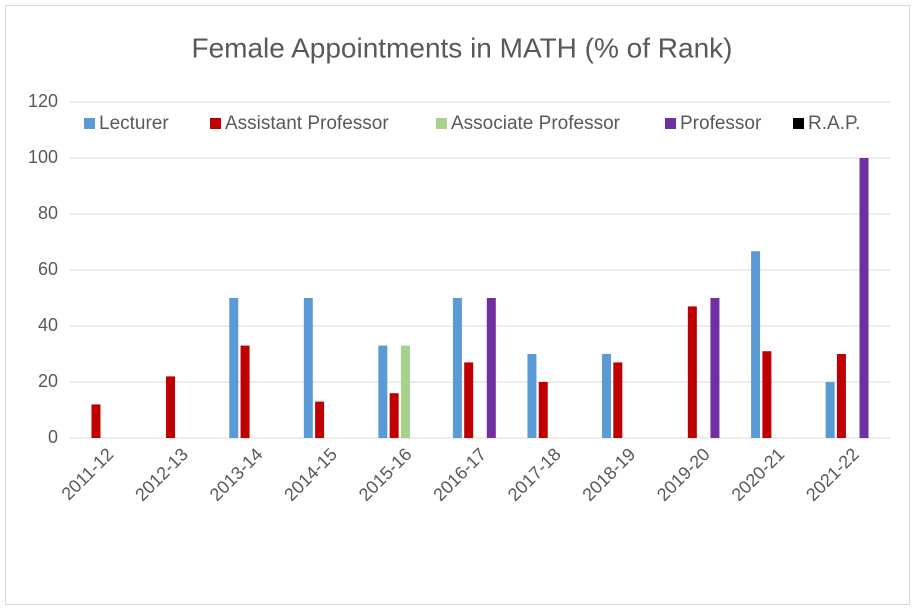  Describe the element at coordinates (721, 123) in the screenshot. I see `legend-label: Professor` at that location.